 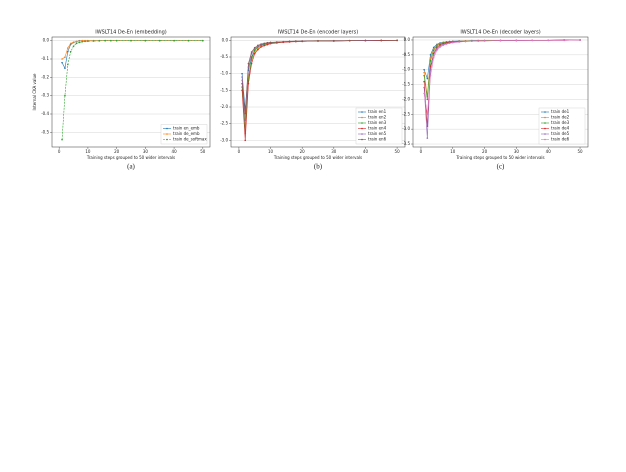 I want to click on x-tick-label: 20, so click(x=485, y=151).